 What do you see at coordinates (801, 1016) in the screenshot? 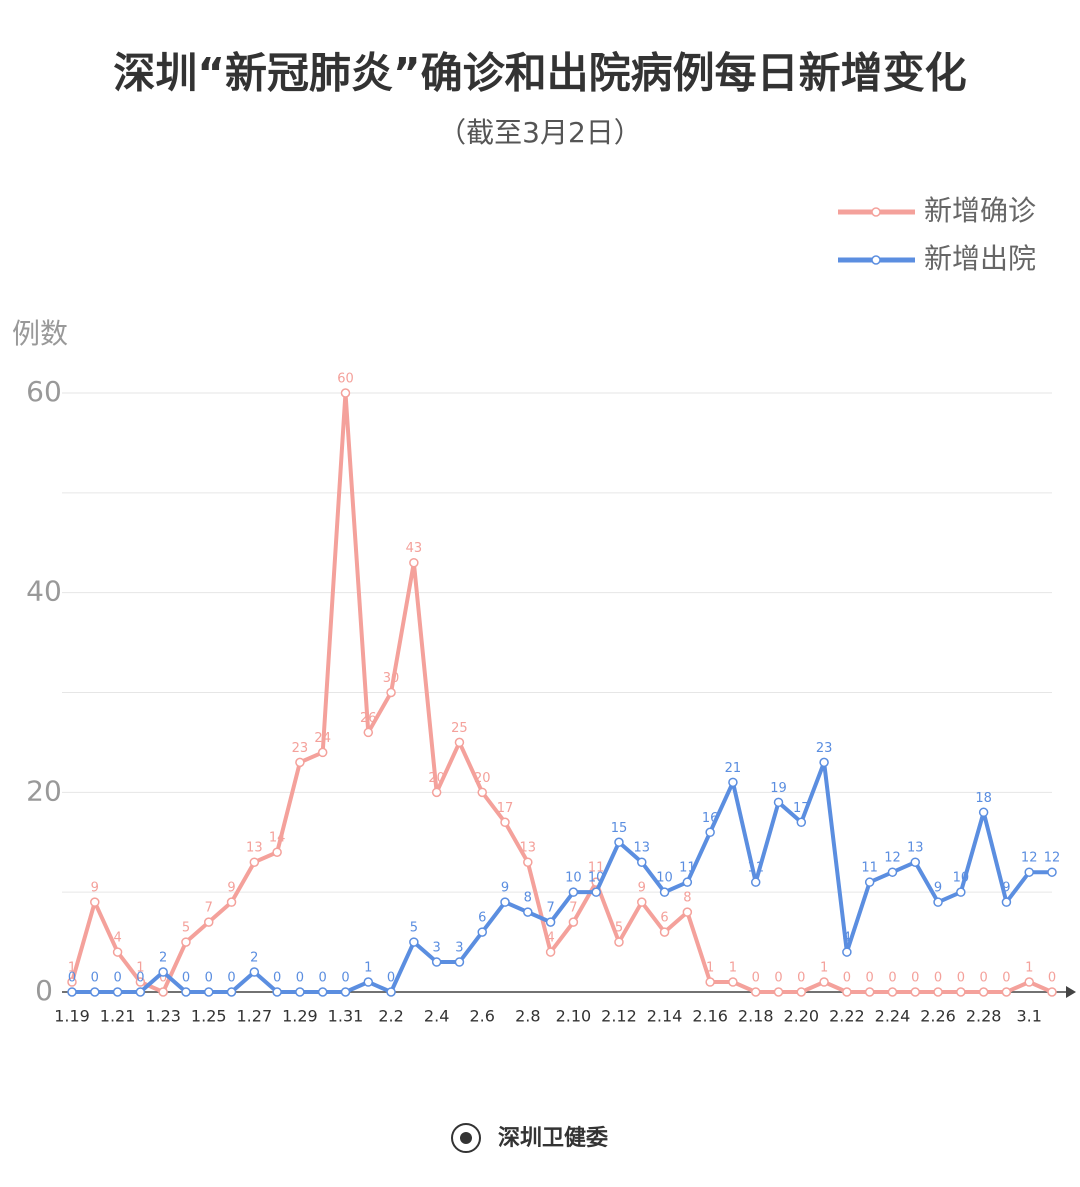
I see `x-tick-label: 2.20` at bounding box center [801, 1016].